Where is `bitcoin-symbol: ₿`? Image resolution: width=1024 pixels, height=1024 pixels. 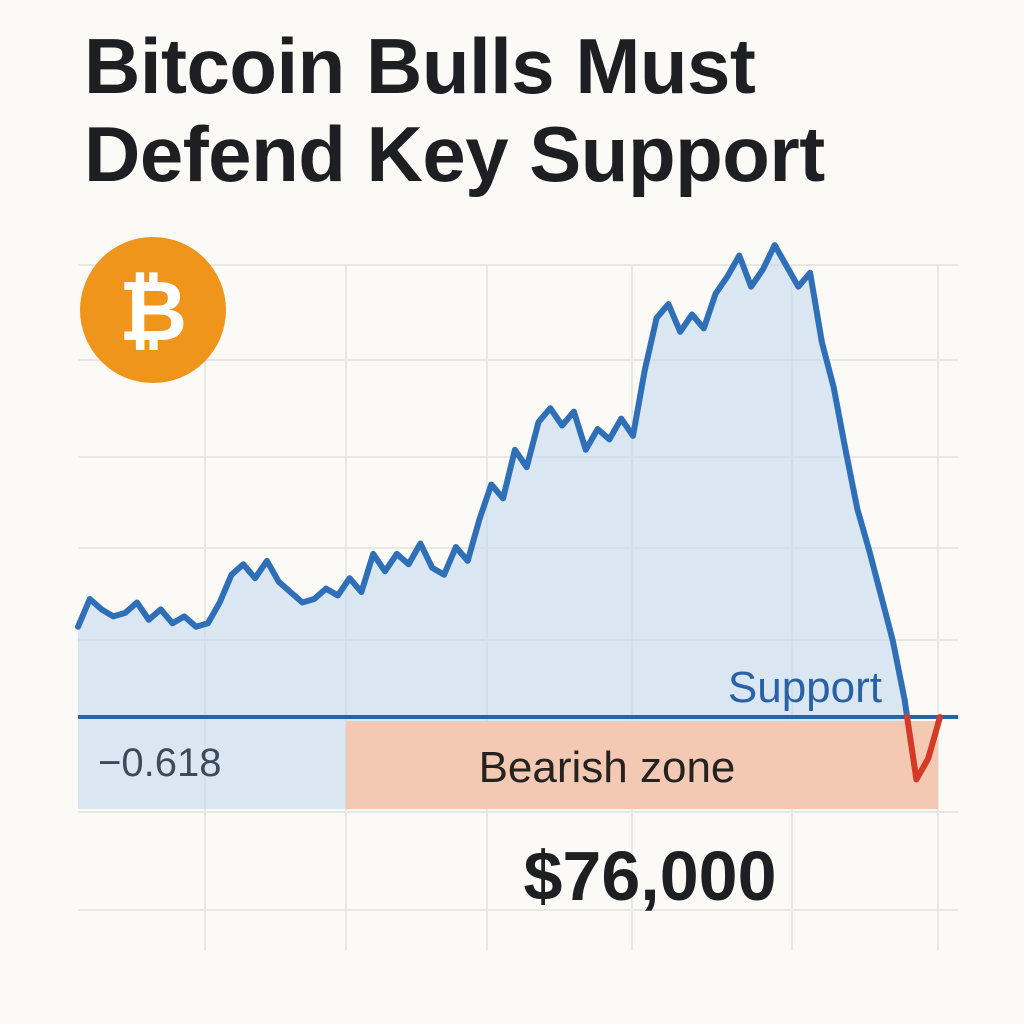 bitcoin-symbol: ₿ is located at coordinates (153, 311).